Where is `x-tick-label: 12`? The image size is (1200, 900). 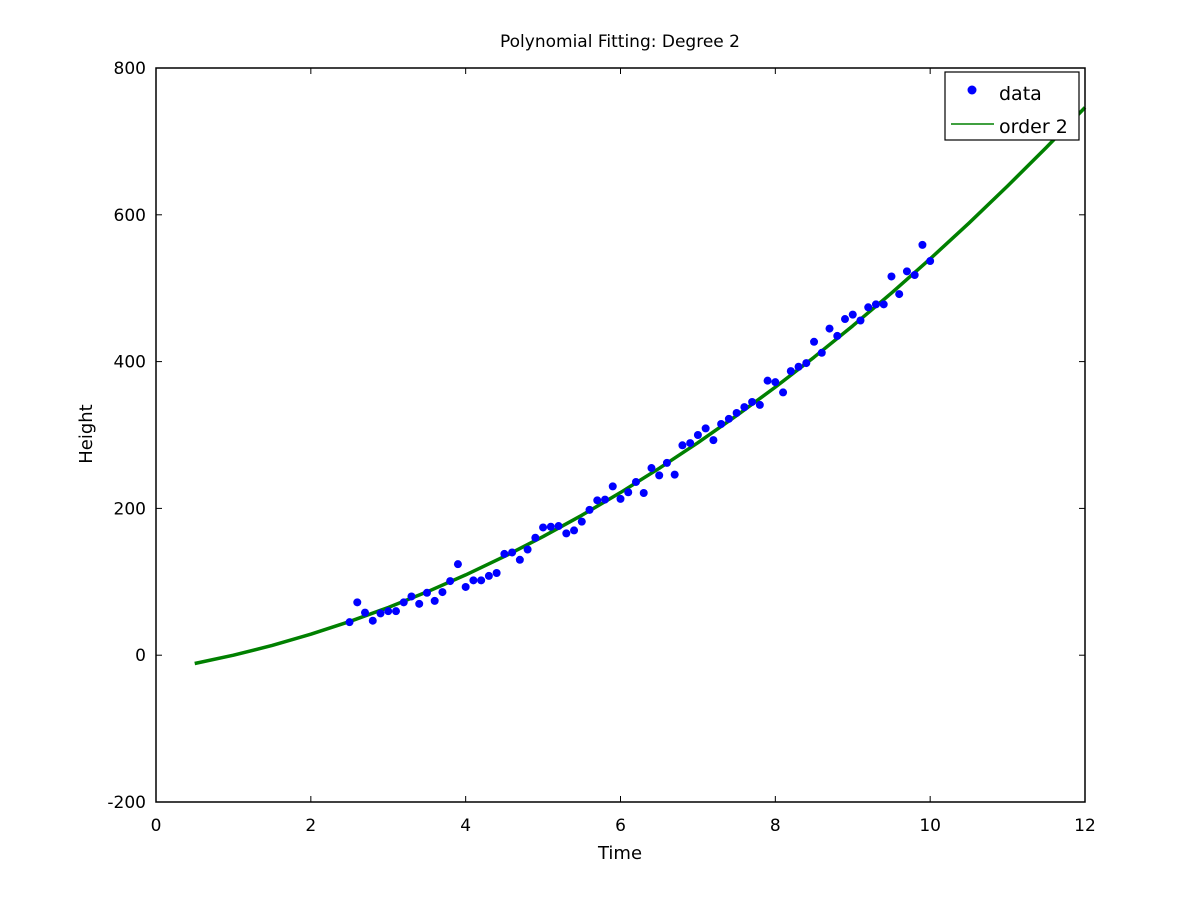 x-tick-label: 12 is located at coordinates (1085, 826).